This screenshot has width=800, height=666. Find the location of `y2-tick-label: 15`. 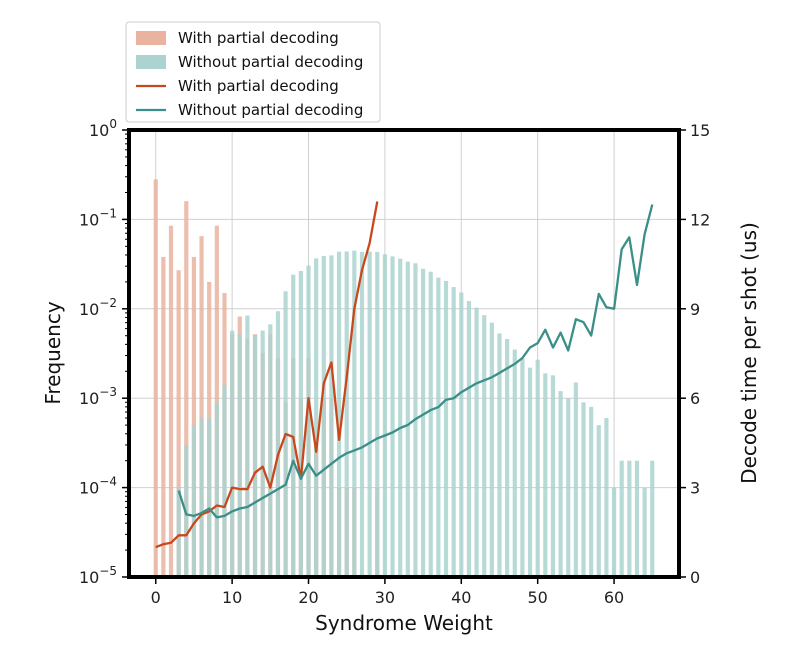

y2-tick-label: 15 is located at coordinates (700, 130).